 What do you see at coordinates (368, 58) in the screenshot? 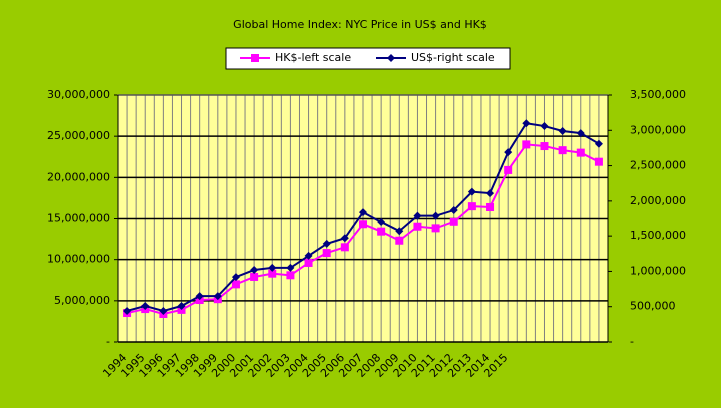
I see `legend-box` at bounding box center [368, 58].